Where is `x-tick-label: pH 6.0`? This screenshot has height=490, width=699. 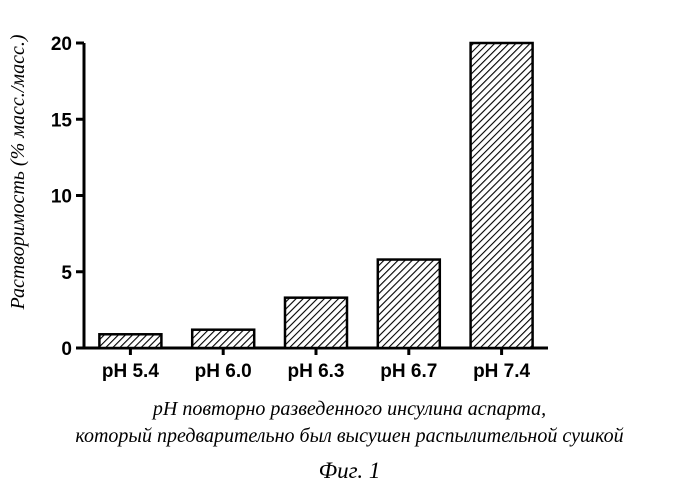
x-tick-label: pH 6.0 is located at coordinates (223, 371).